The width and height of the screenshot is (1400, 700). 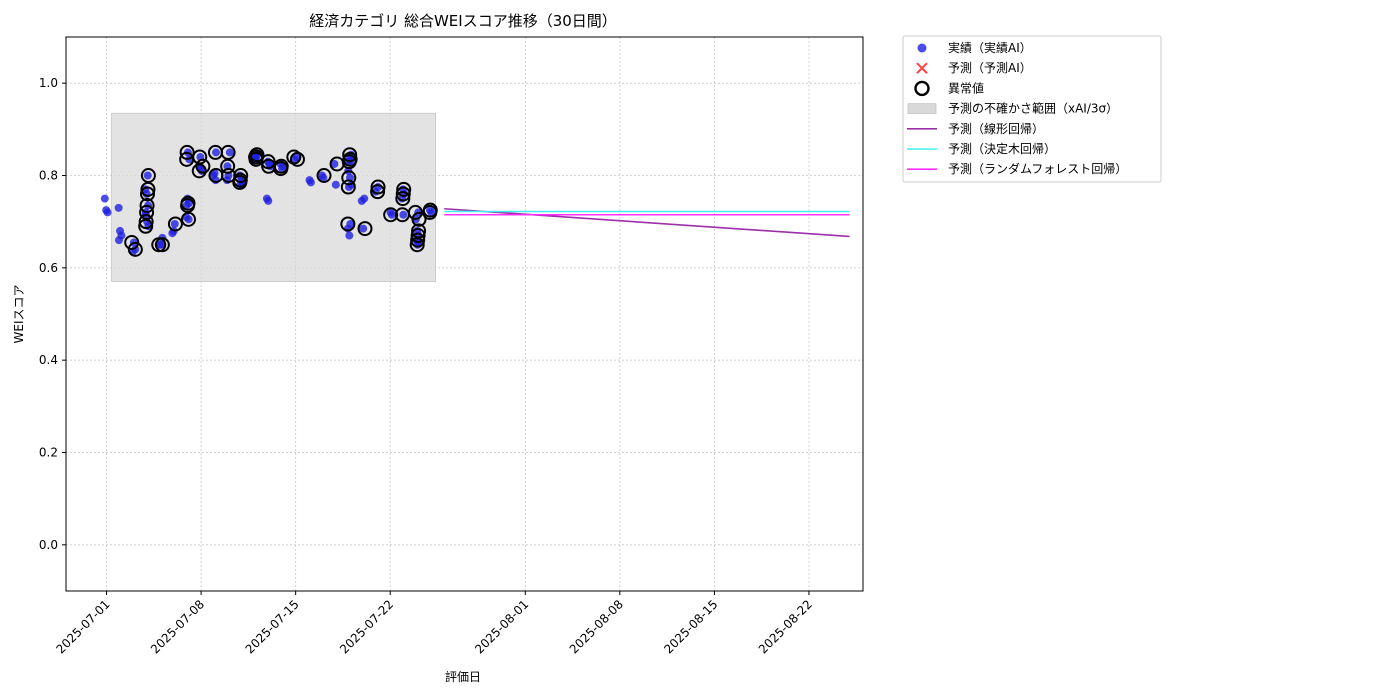 I want to click on x-tick-label: 2025-08-08, so click(x=596, y=626).